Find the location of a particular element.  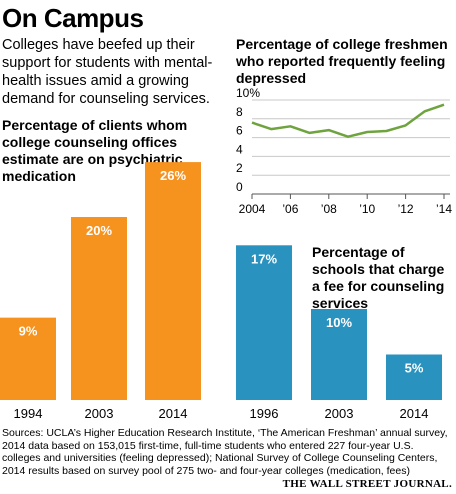

fee-bar-1996 is located at coordinates (264, 322).